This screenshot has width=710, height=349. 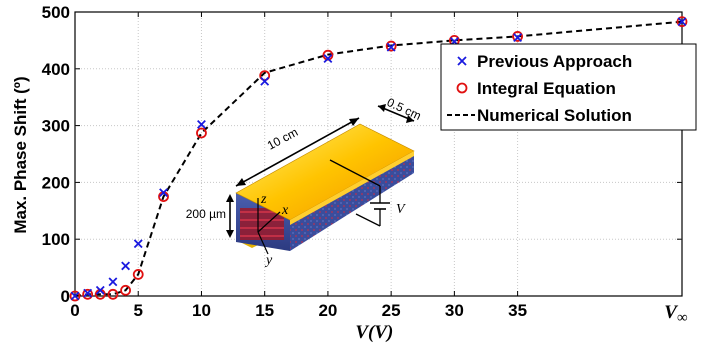 I want to click on x-axis-label-var: V, so click(x=362, y=332).